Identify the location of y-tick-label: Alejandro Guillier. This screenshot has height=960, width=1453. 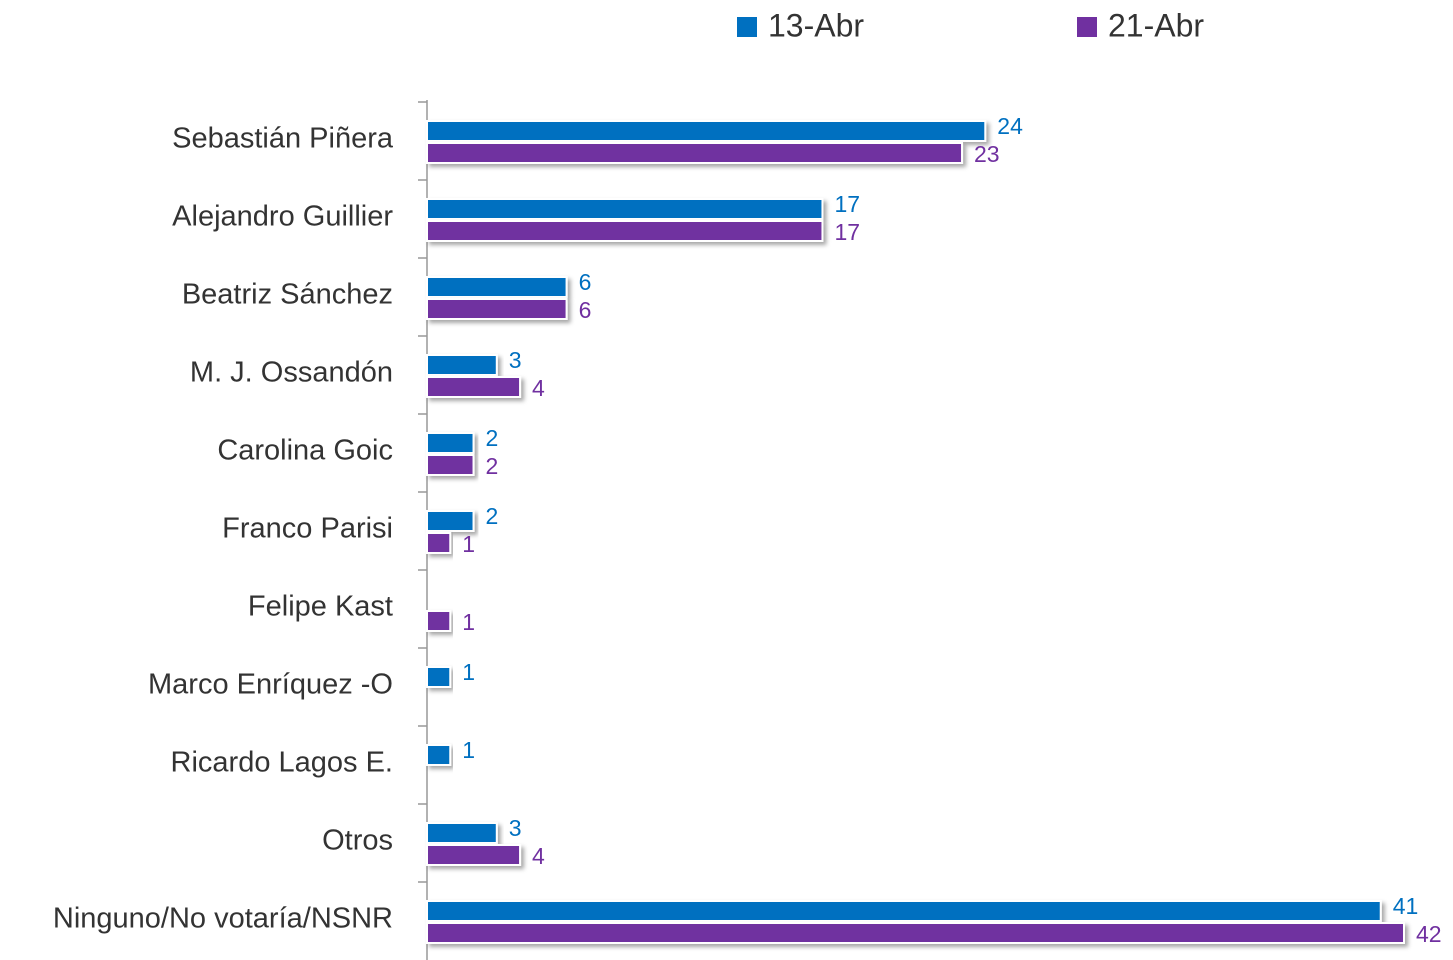
(282, 217).